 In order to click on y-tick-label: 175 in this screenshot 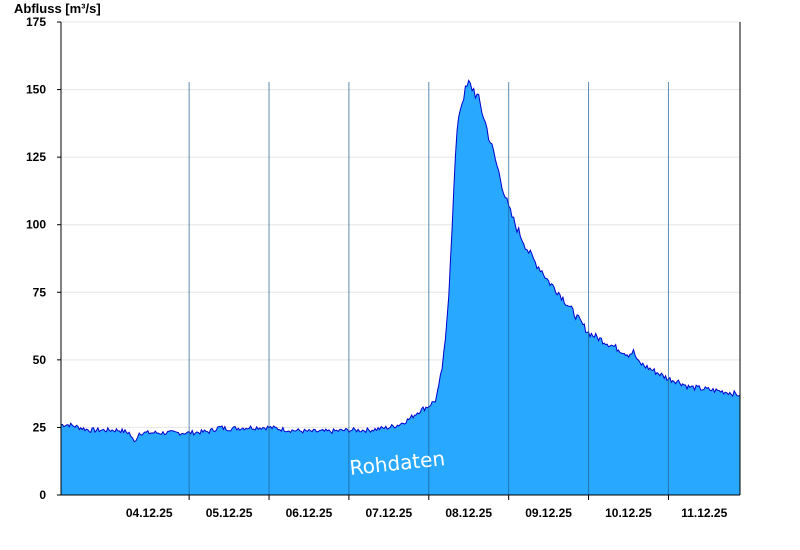, I will do `click(36, 22)`.